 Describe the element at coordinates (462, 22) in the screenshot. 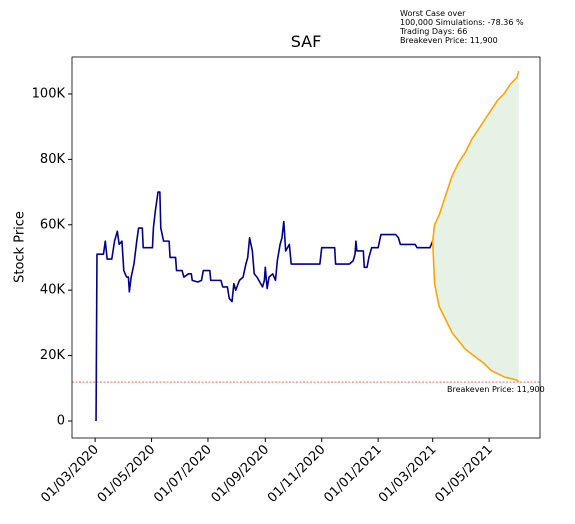

I see `annotation-line: 100,000 Simulations: -78.36 %` at that location.